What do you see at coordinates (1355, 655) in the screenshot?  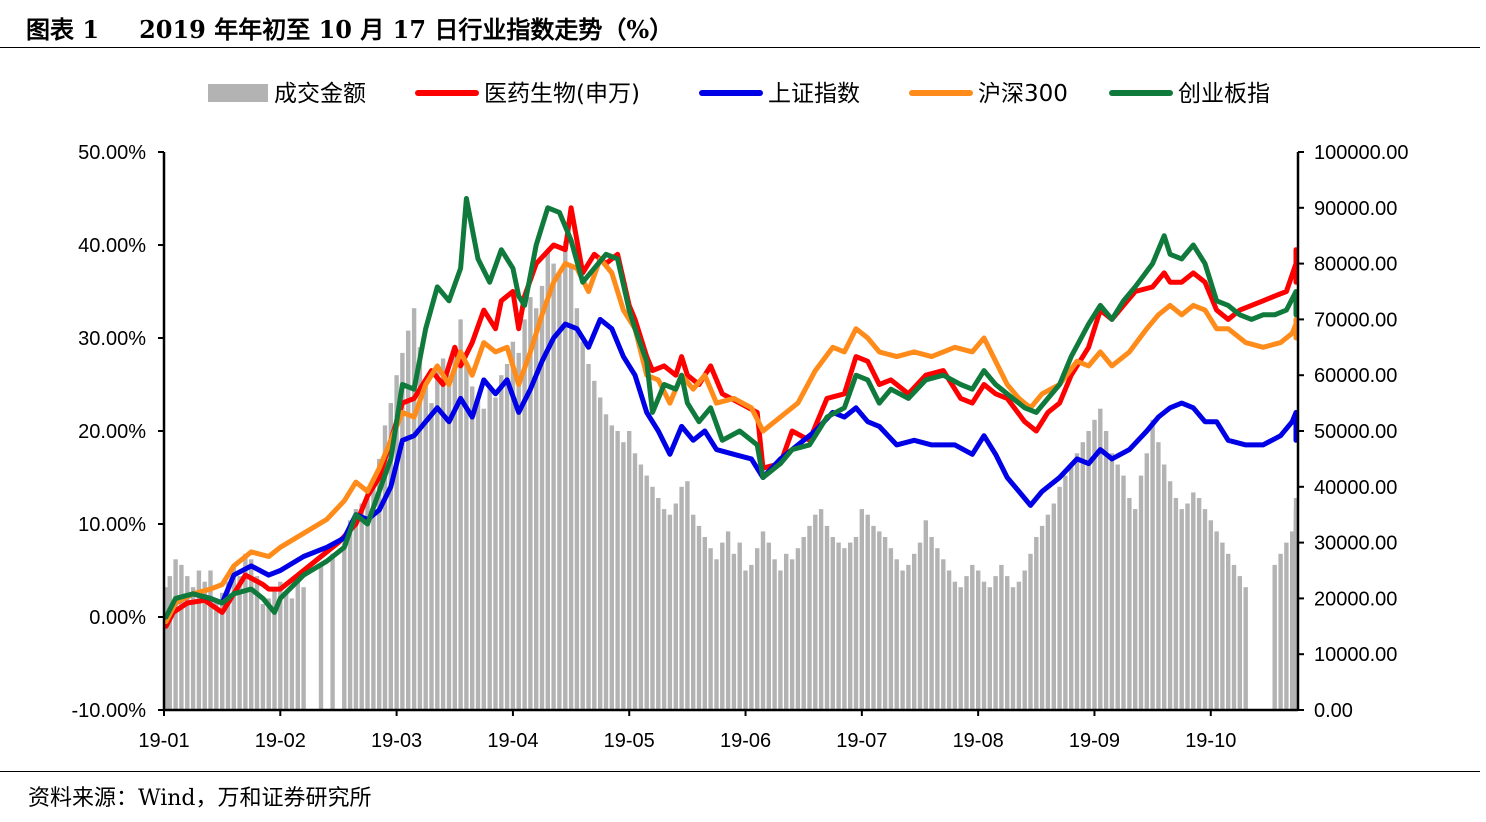 I see `right-tick-label: 10000.00` at bounding box center [1355, 655].